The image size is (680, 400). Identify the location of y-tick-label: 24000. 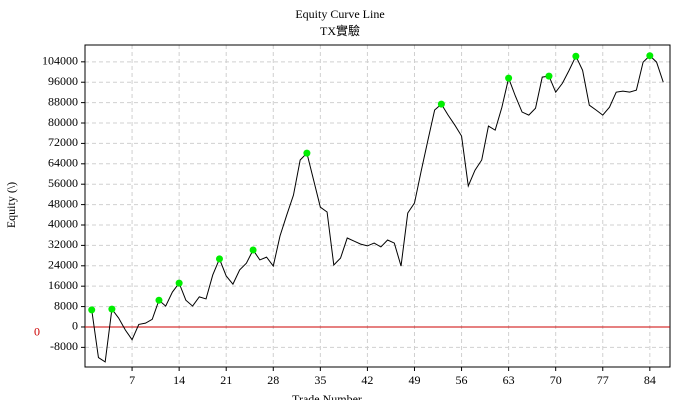
(63, 265).